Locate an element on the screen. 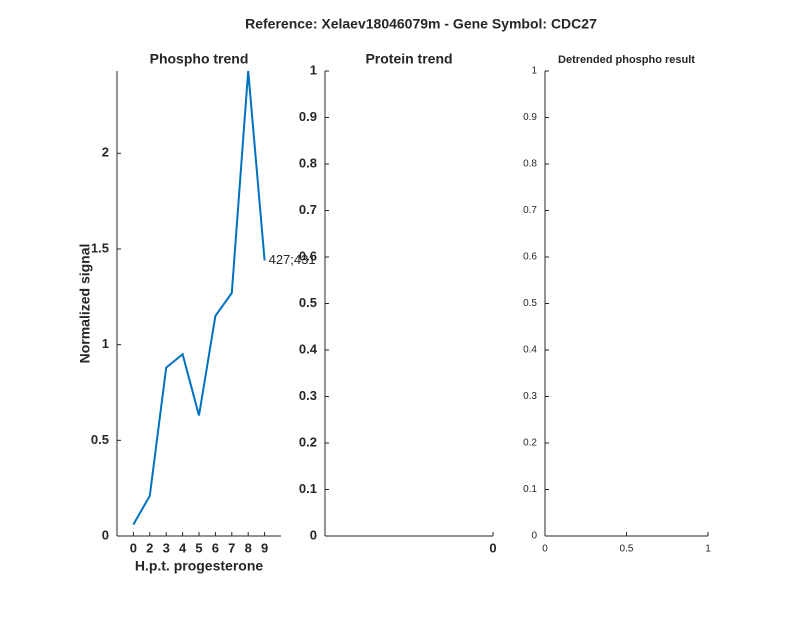 The image size is (800, 618). x-tick-label: 1 is located at coordinates (708, 549).